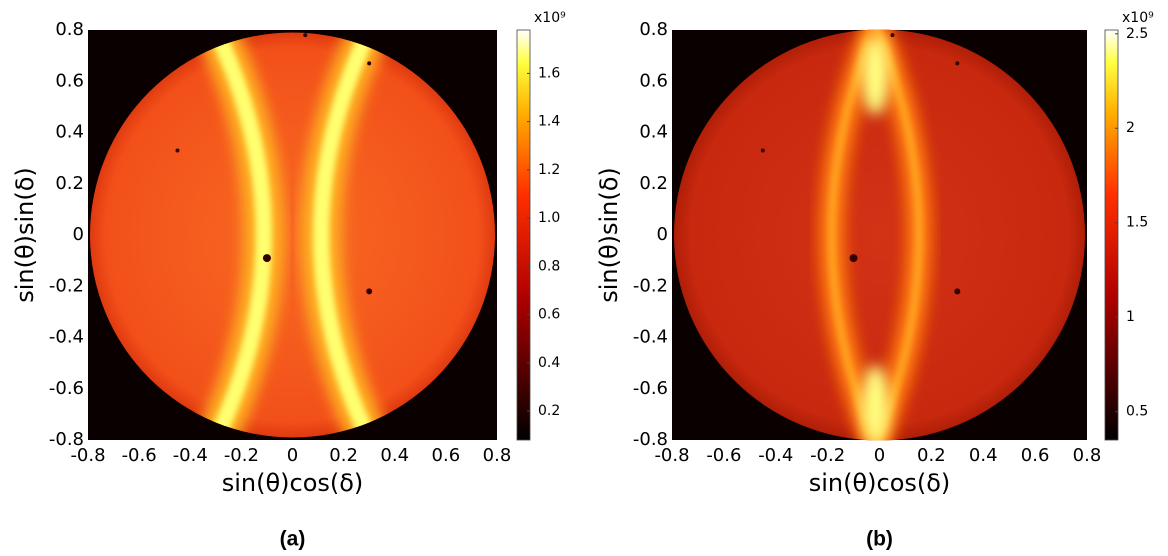 Image resolution: width=1168 pixels, height=556 pixels. What do you see at coordinates (549, 170) in the screenshot?
I see `colorbar-tick-label: 1.2` at bounding box center [549, 170].